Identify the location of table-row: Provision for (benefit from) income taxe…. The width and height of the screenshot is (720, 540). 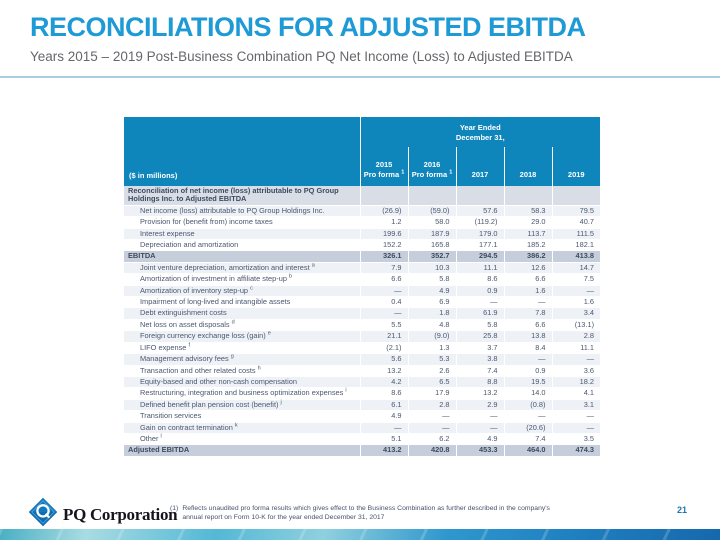
(362, 222).